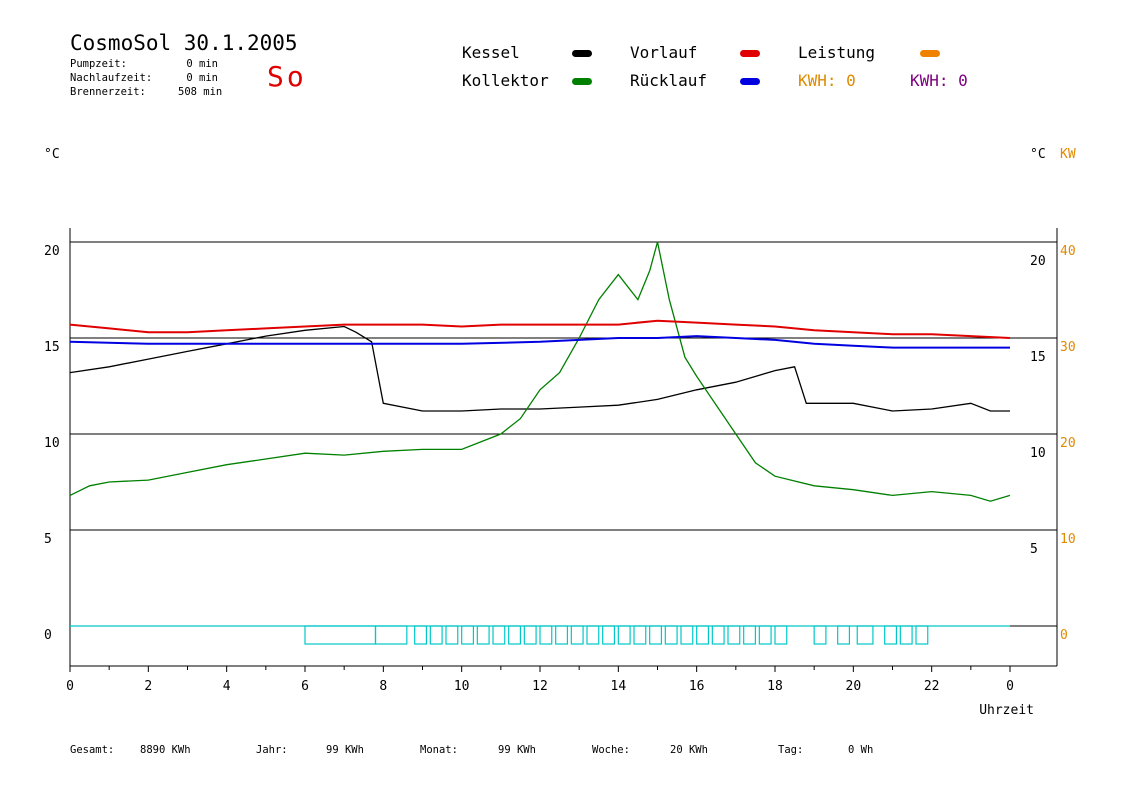 The width and height of the screenshot is (1148, 812). I want to click on y-tick-right-kw-label: 20, so click(1068, 443).